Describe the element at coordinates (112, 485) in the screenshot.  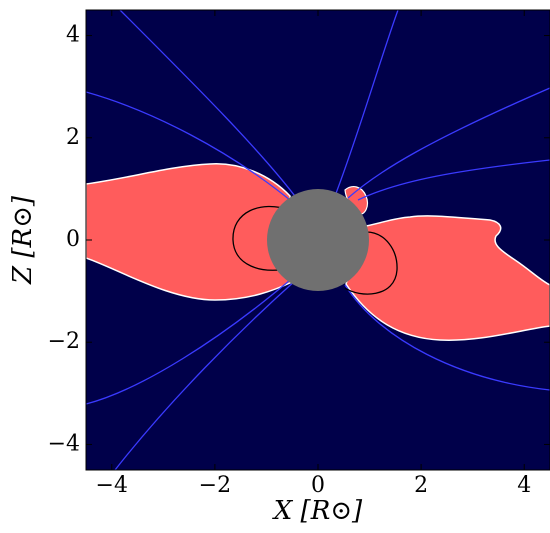
I see `x-tick-label: −4` at that location.